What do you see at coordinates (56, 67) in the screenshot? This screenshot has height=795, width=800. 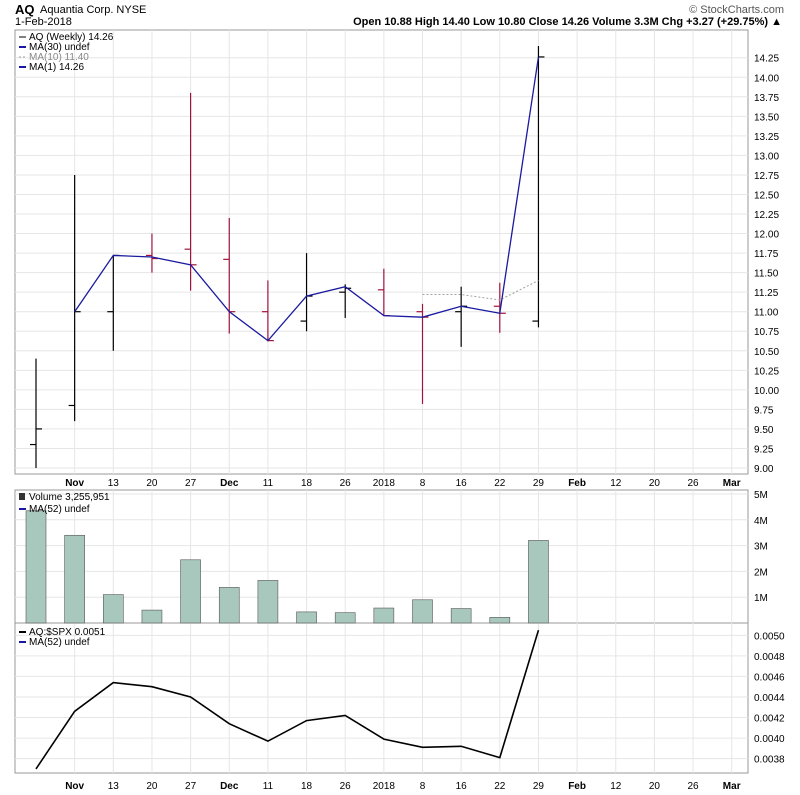 I see `ma1-legend-label: MA(1) 14.26` at bounding box center [56, 67].